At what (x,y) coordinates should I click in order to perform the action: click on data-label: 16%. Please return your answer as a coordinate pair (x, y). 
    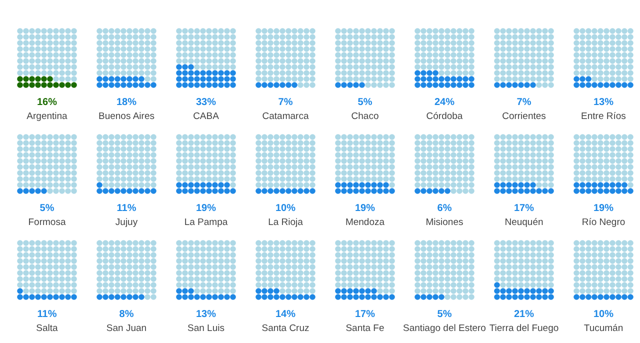
    Looking at the image, I should click on (47, 102).